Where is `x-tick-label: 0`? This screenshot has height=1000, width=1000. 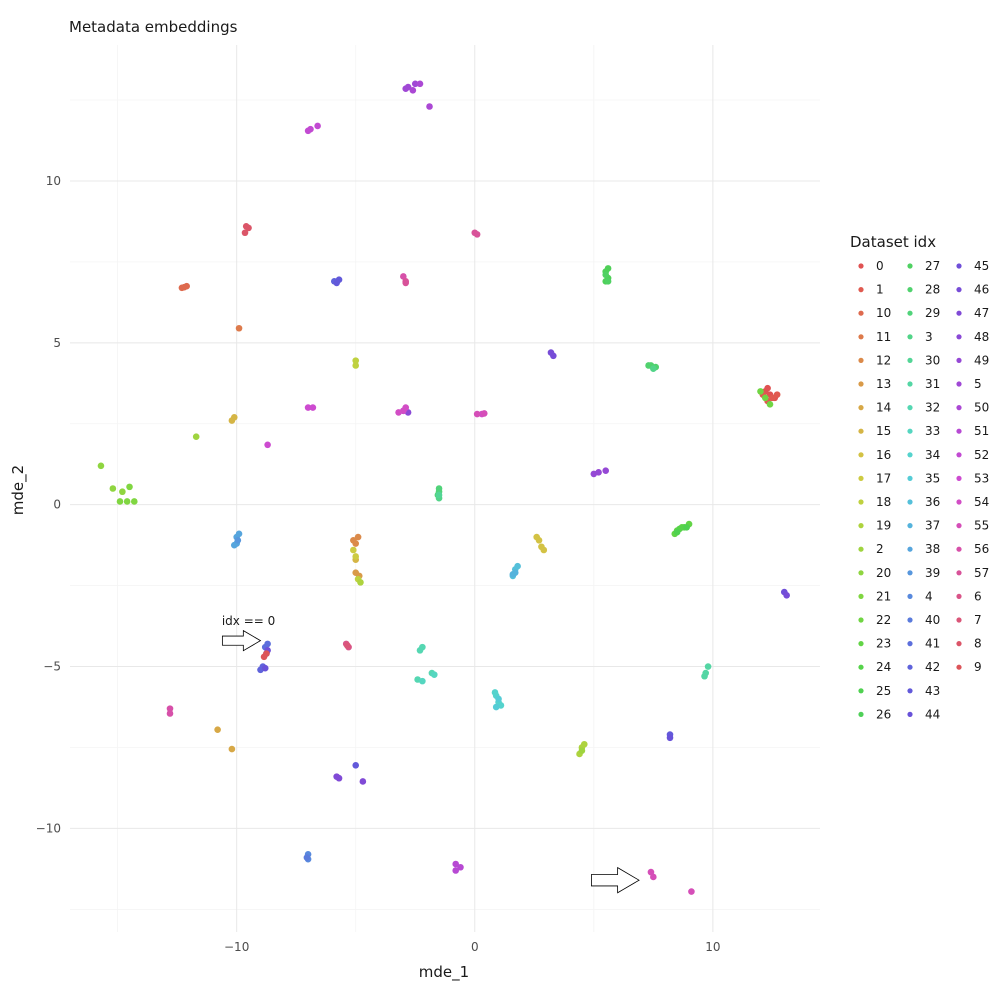
x-tick-label: 0 is located at coordinates (475, 947).